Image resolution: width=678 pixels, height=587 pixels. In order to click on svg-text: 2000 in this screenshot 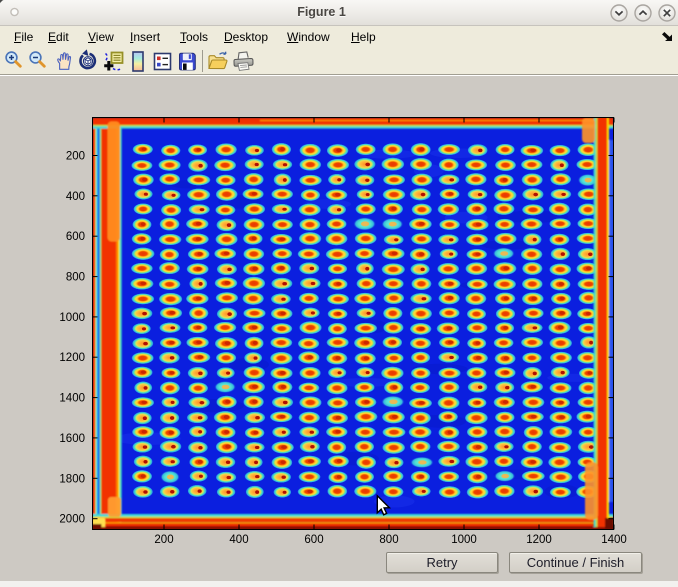, I will do `click(72, 520)`.